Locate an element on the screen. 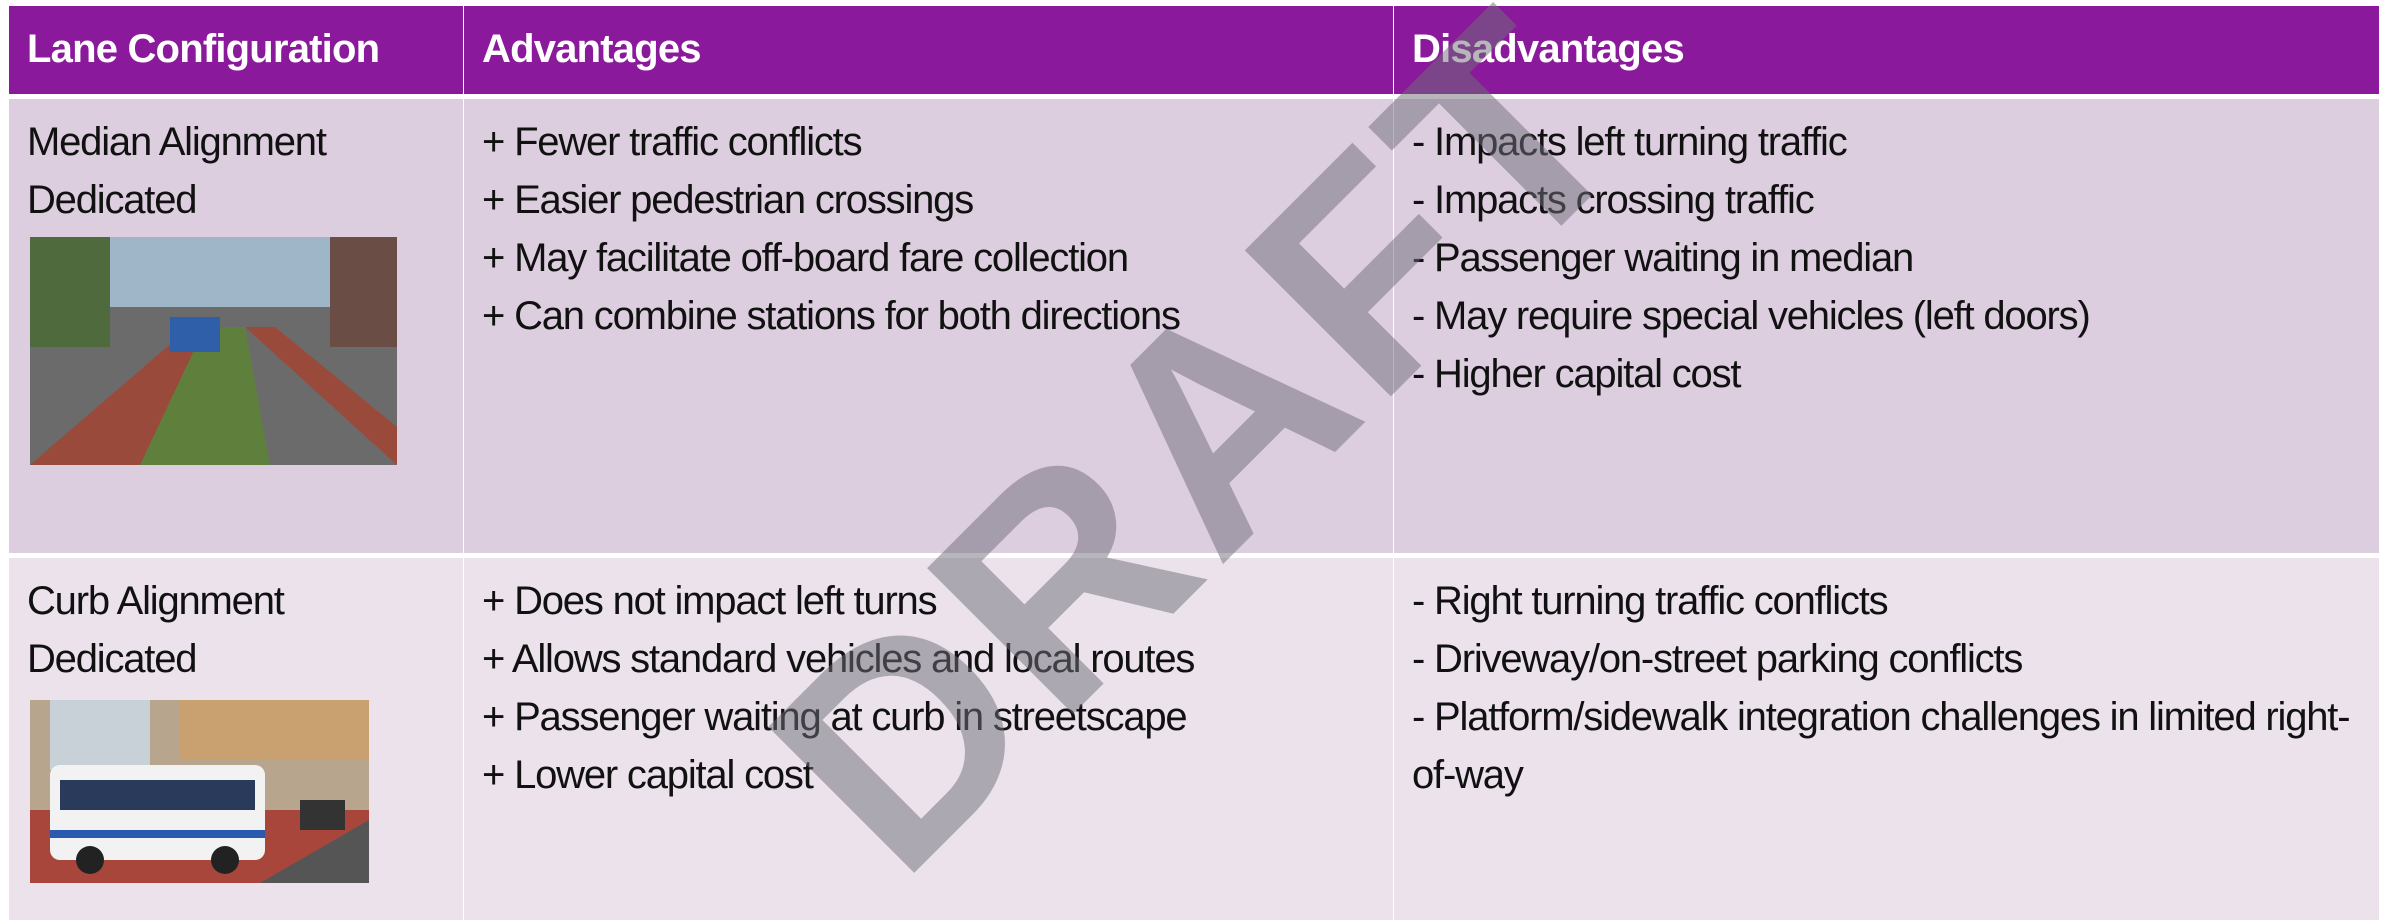  header-cell: Advantages is located at coordinates (928, 50).